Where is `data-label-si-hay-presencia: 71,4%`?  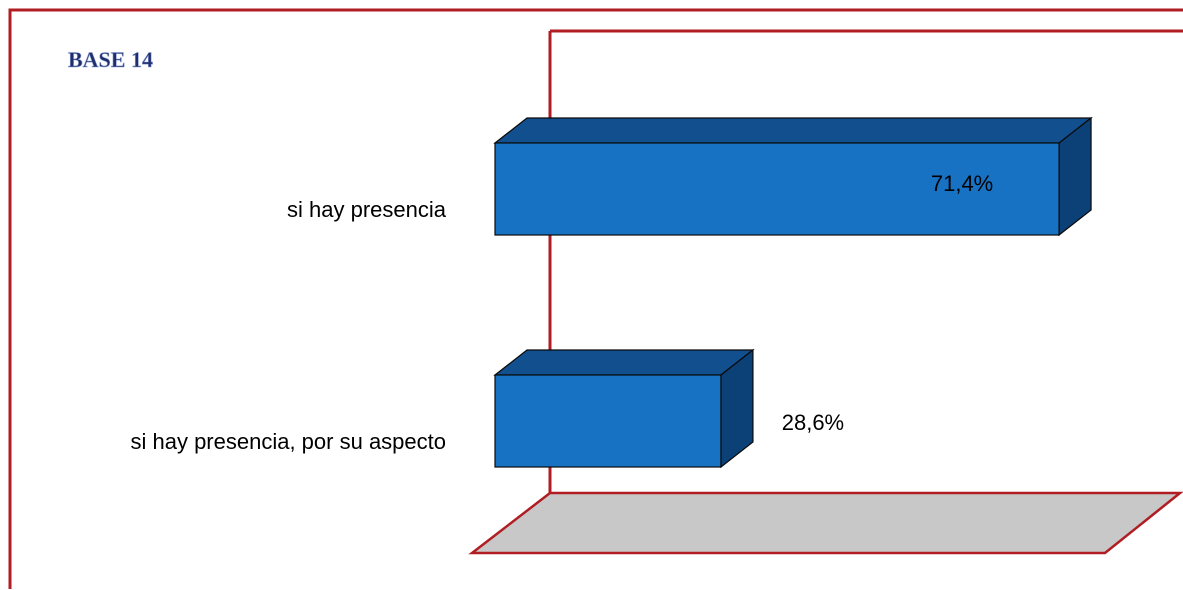 data-label-si-hay-presencia: 71,4% is located at coordinates (962, 183).